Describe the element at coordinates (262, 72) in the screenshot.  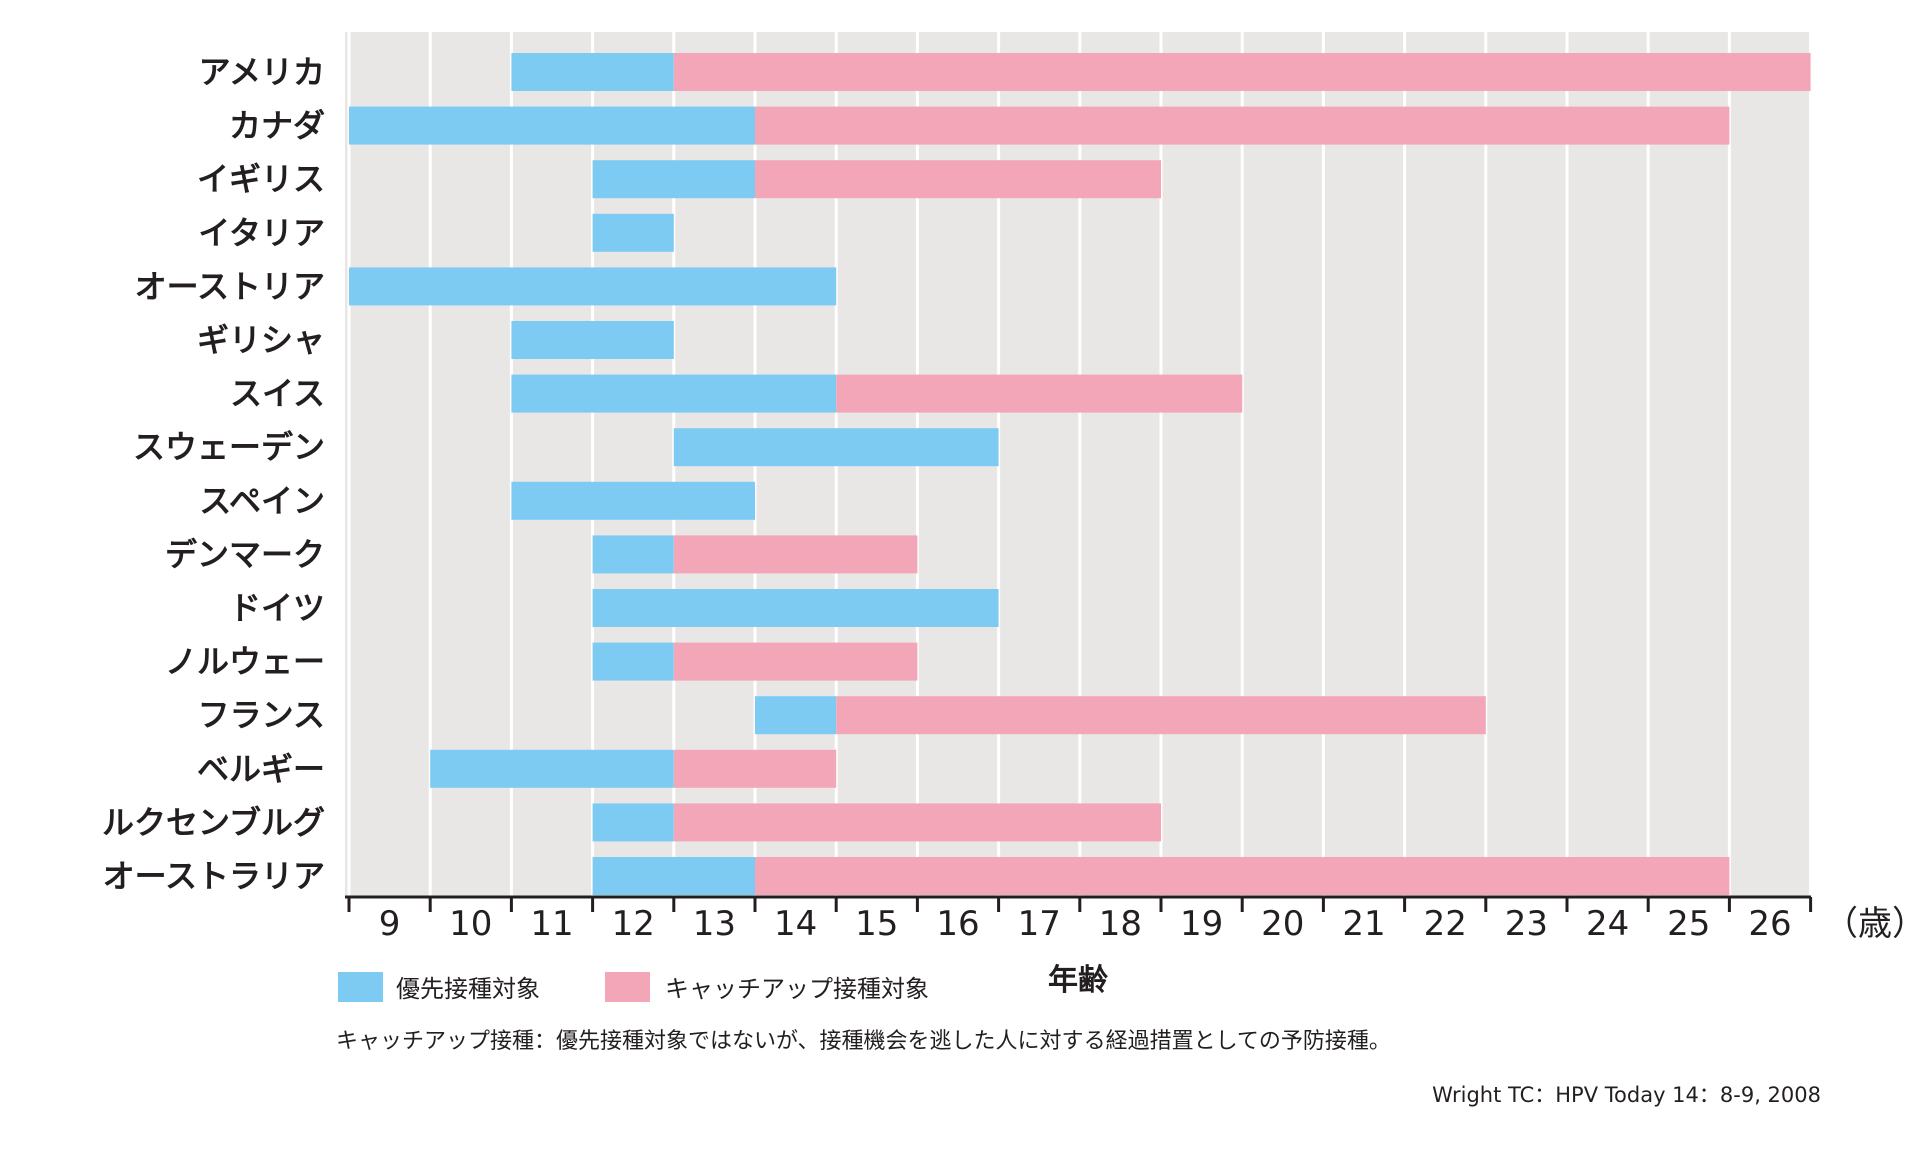
I see `country-label: アメリカ` at that location.